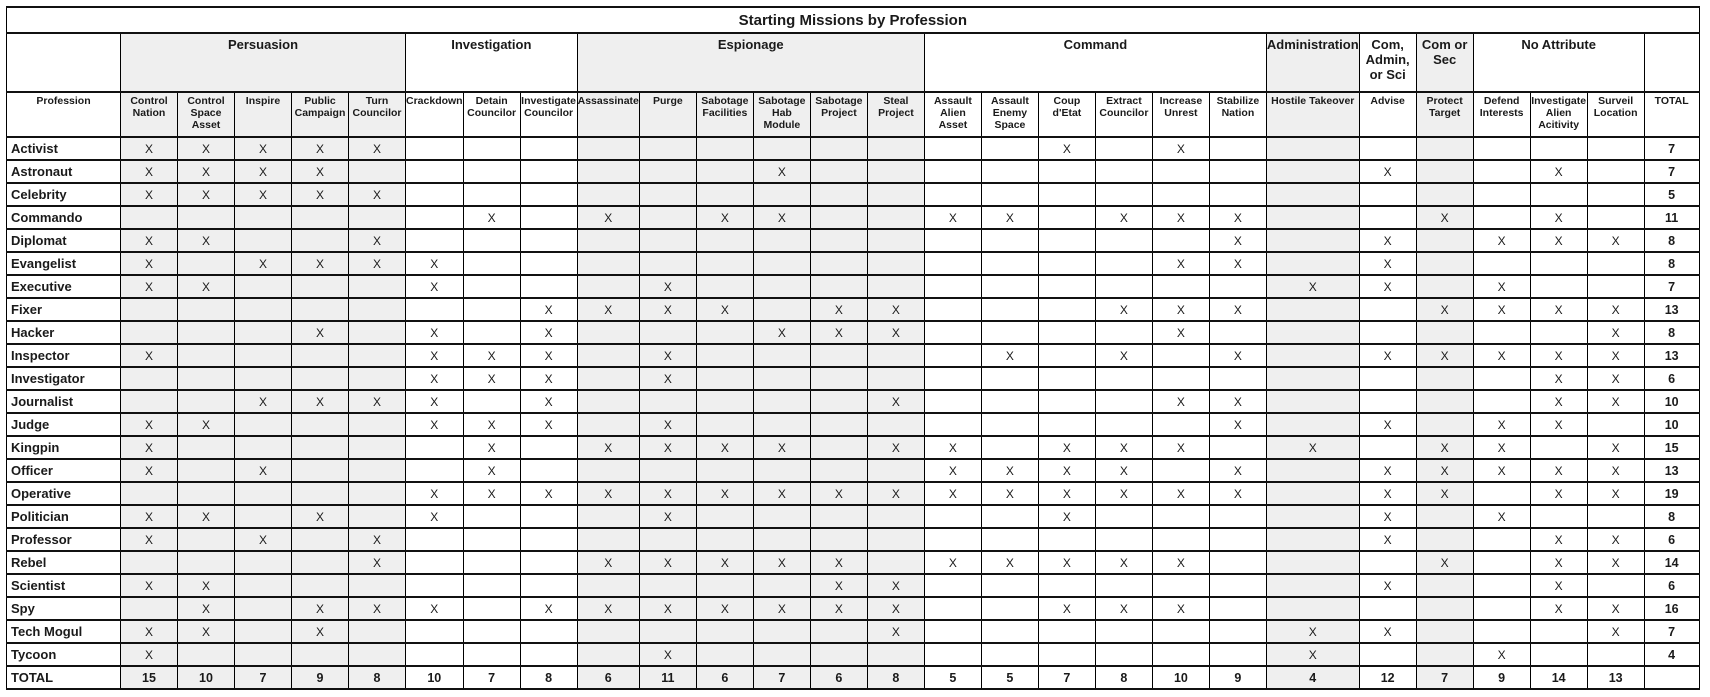  Describe the element at coordinates (1615, 107) in the screenshot. I see `column-header-label: Surveil Location` at that location.